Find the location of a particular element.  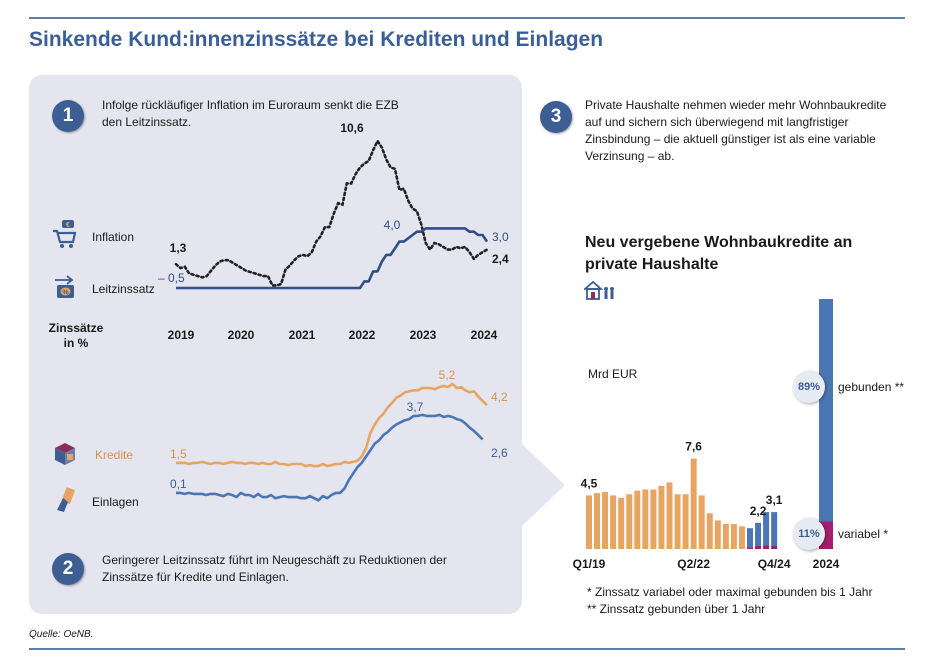

step-badge-1: 1 is located at coordinates (68, 116).